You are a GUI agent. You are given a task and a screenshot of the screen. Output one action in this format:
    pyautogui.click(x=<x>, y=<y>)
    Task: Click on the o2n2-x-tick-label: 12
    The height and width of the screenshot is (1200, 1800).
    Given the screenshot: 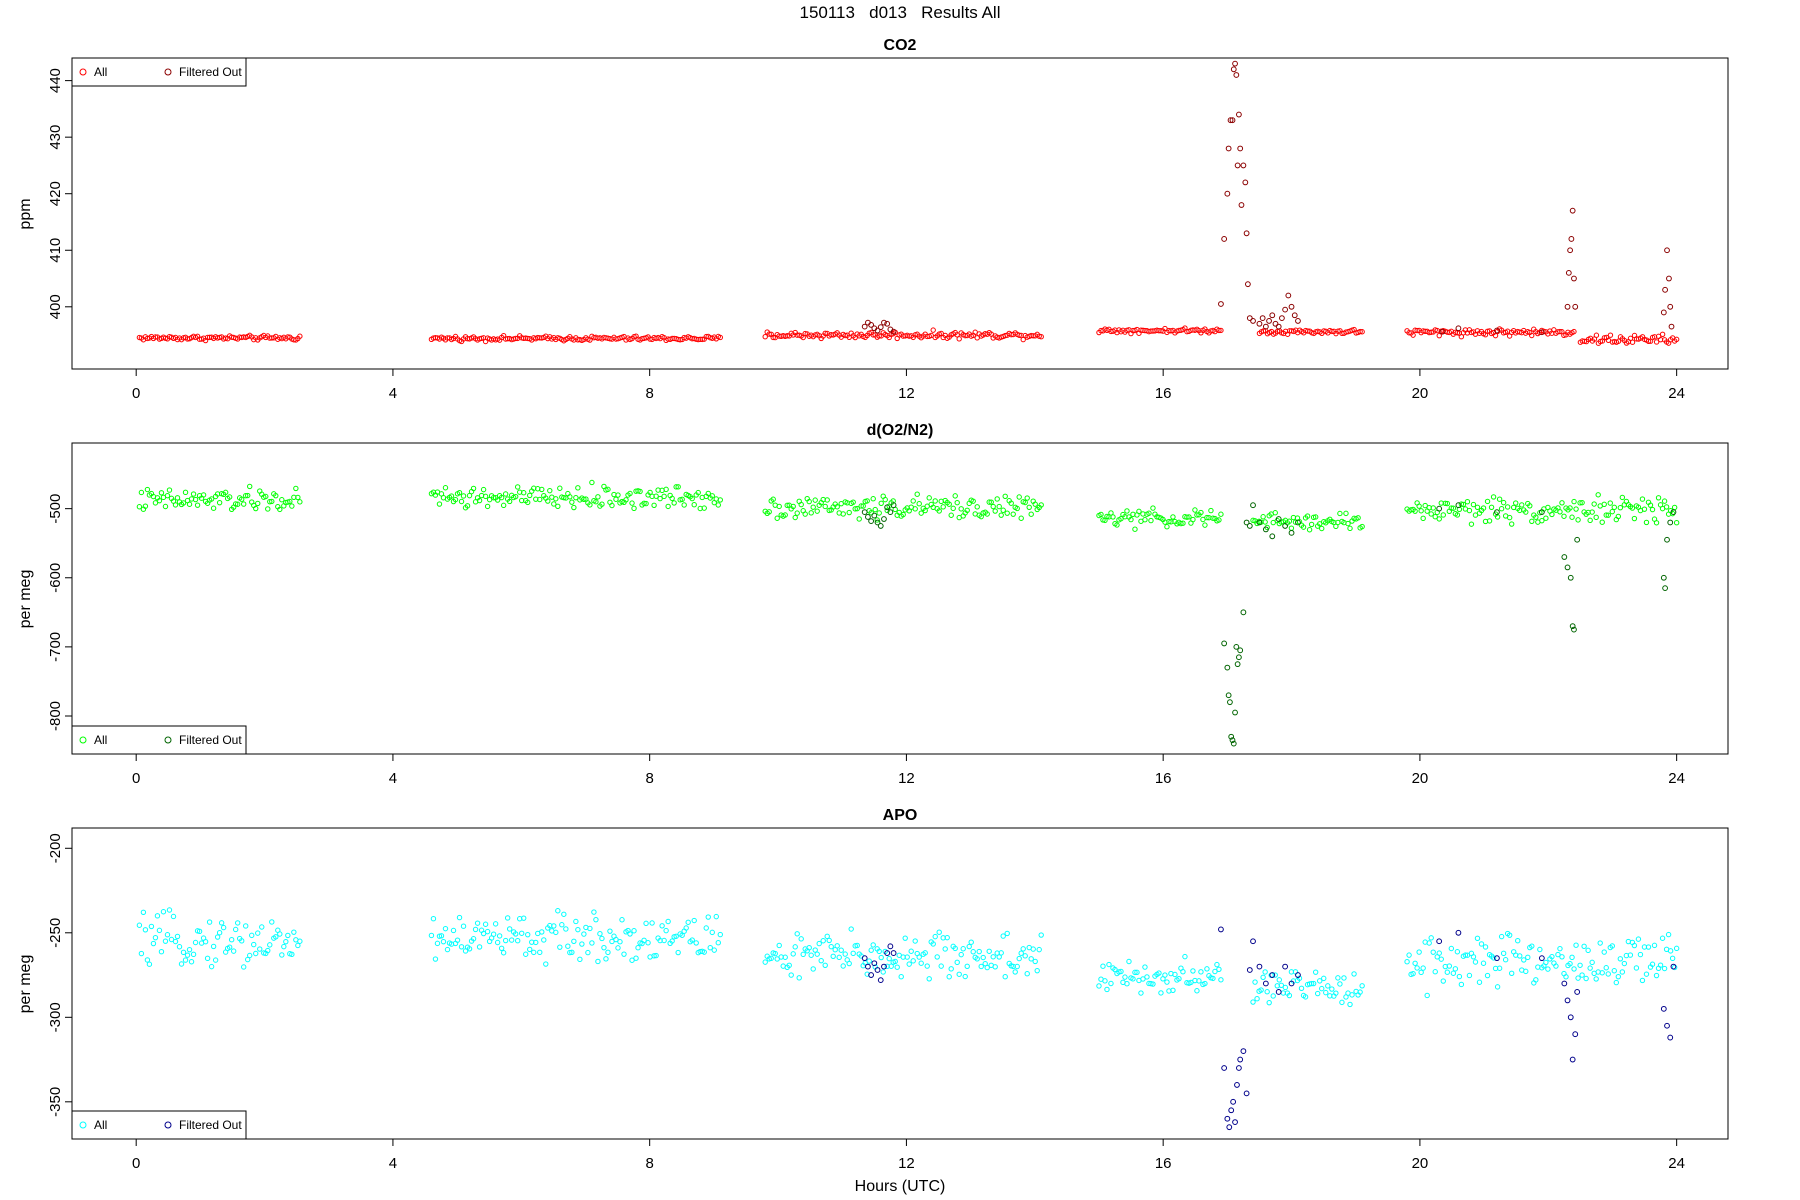 What is the action you would take?
    pyautogui.click(x=906, y=778)
    